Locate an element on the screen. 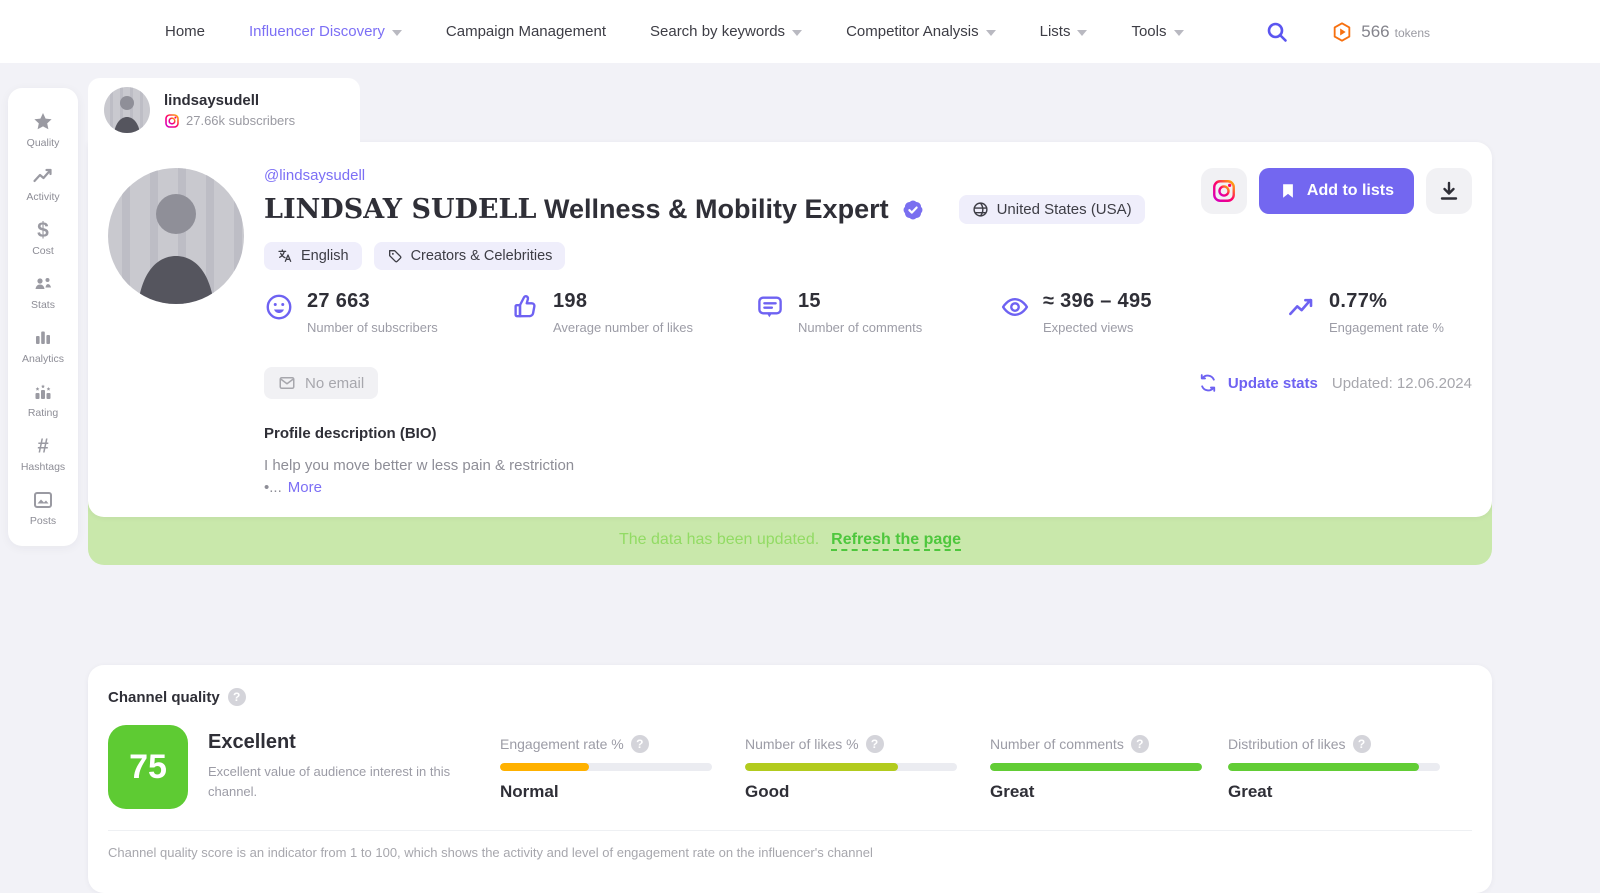 The width and height of the screenshot is (1600, 893). profile-name-serif: LINDSAY SUDELL is located at coordinates (400, 209).